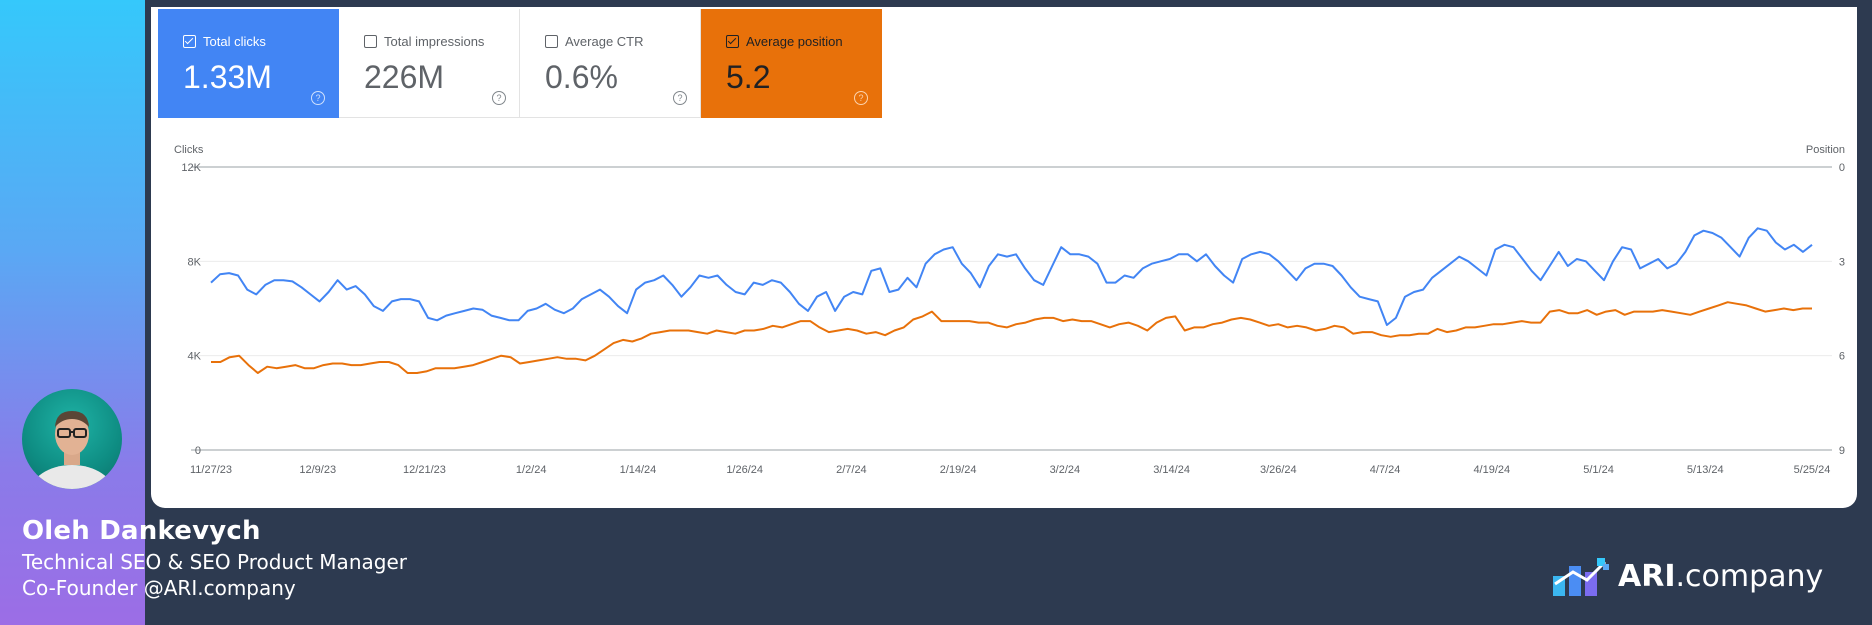 The height and width of the screenshot is (625, 1872). I want to click on x-axis-tick: 5/25/24, so click(1812, 470).